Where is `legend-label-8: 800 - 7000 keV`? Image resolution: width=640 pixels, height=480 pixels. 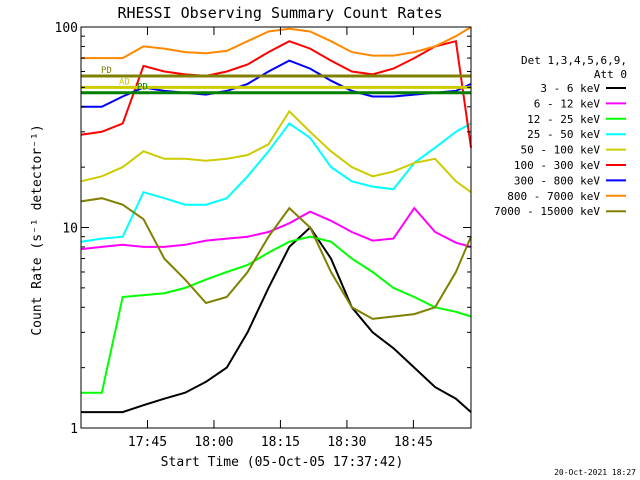
legend-label-8: 800 - 7000 keV is located at coordinates (553, 196).